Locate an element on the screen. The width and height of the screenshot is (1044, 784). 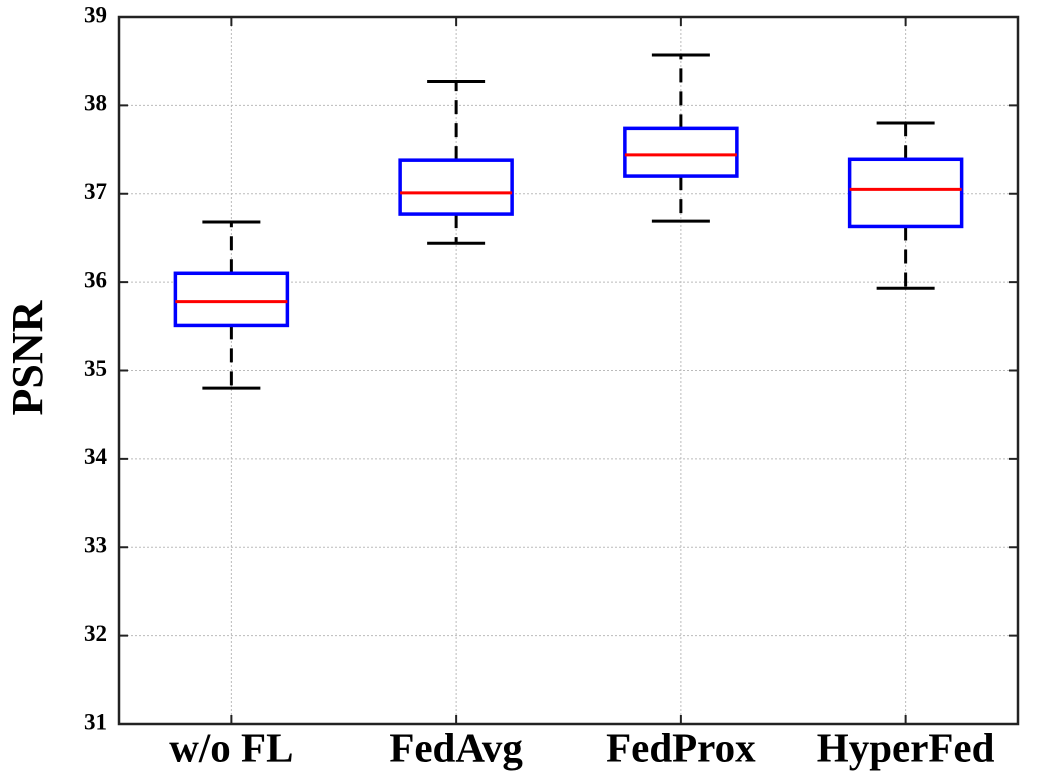
y-tick-label: 34 is located at coordinates (96, 456).